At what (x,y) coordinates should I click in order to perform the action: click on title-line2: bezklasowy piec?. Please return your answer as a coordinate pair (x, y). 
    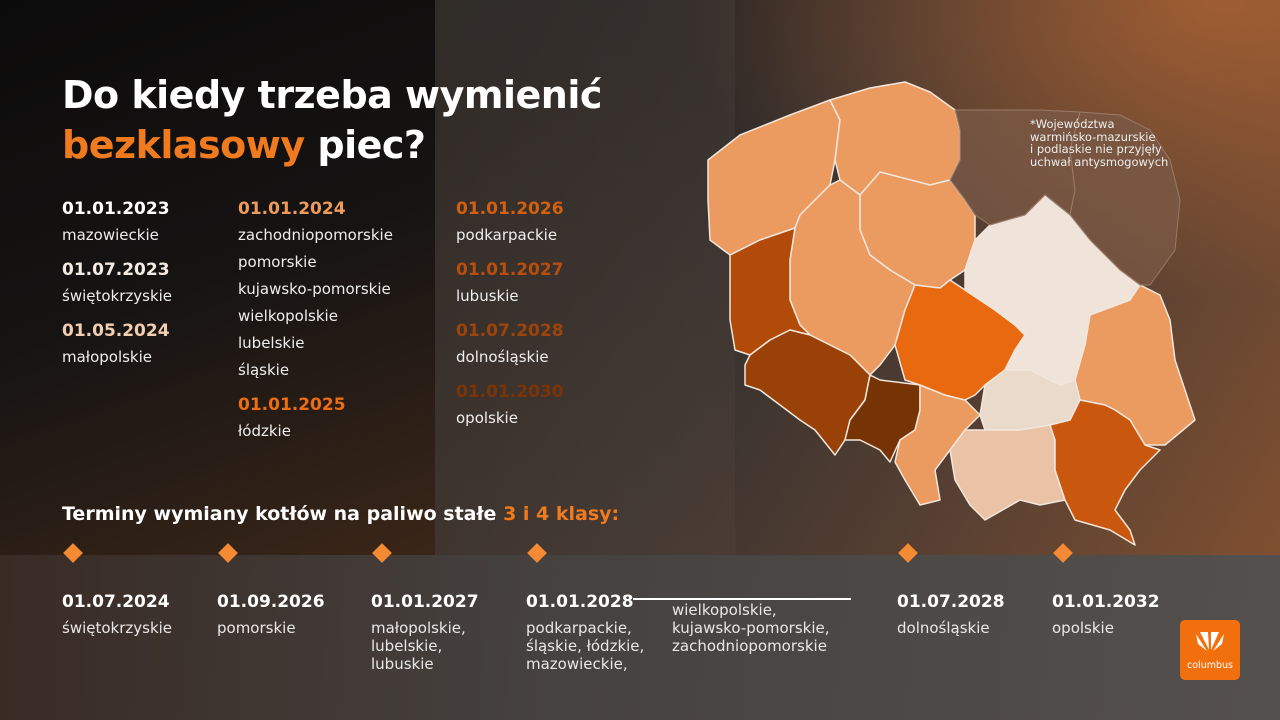
    Looking at the image, I should click on (332, 145).